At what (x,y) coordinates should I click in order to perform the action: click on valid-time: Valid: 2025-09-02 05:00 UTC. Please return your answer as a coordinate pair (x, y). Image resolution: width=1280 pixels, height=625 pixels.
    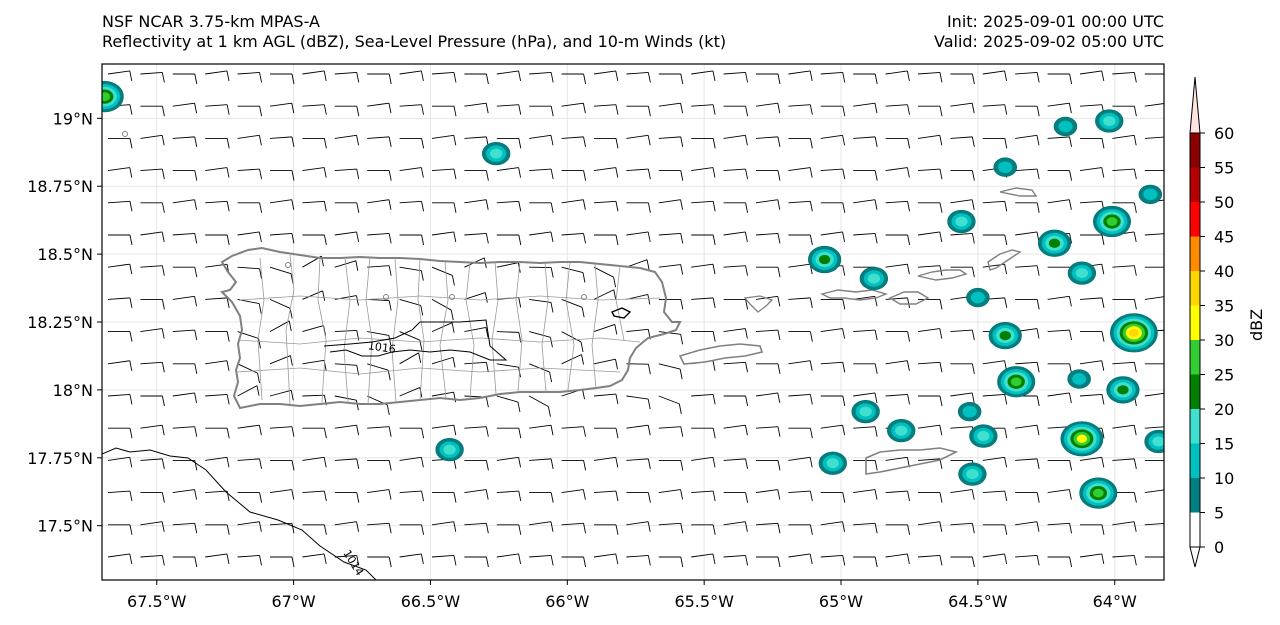
    Looking at the image, I should click on (1048, 41).